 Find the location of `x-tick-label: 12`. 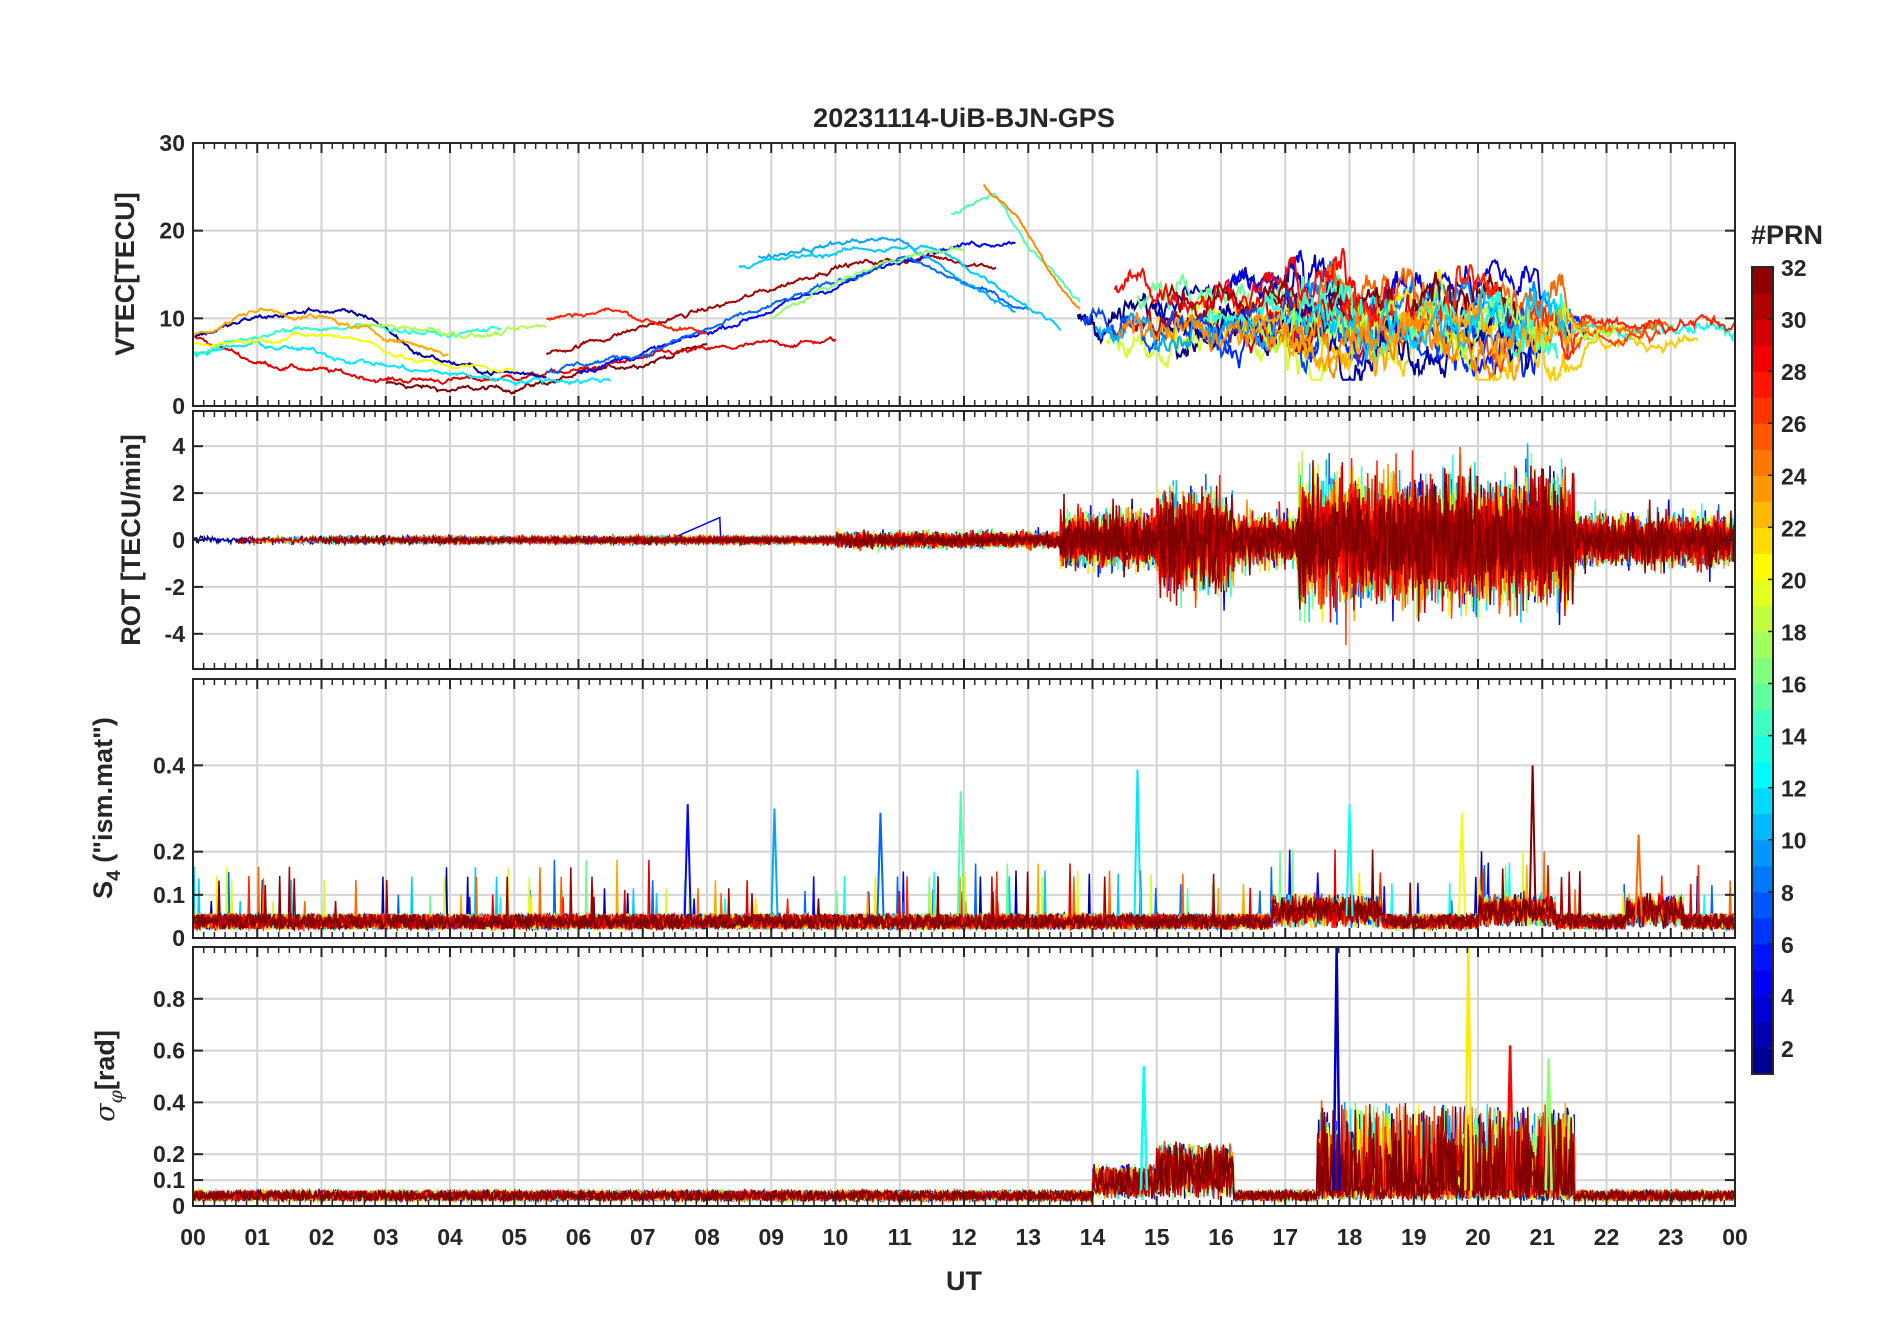

x-tick-label: 12 is located at coordinates (964, 1237).